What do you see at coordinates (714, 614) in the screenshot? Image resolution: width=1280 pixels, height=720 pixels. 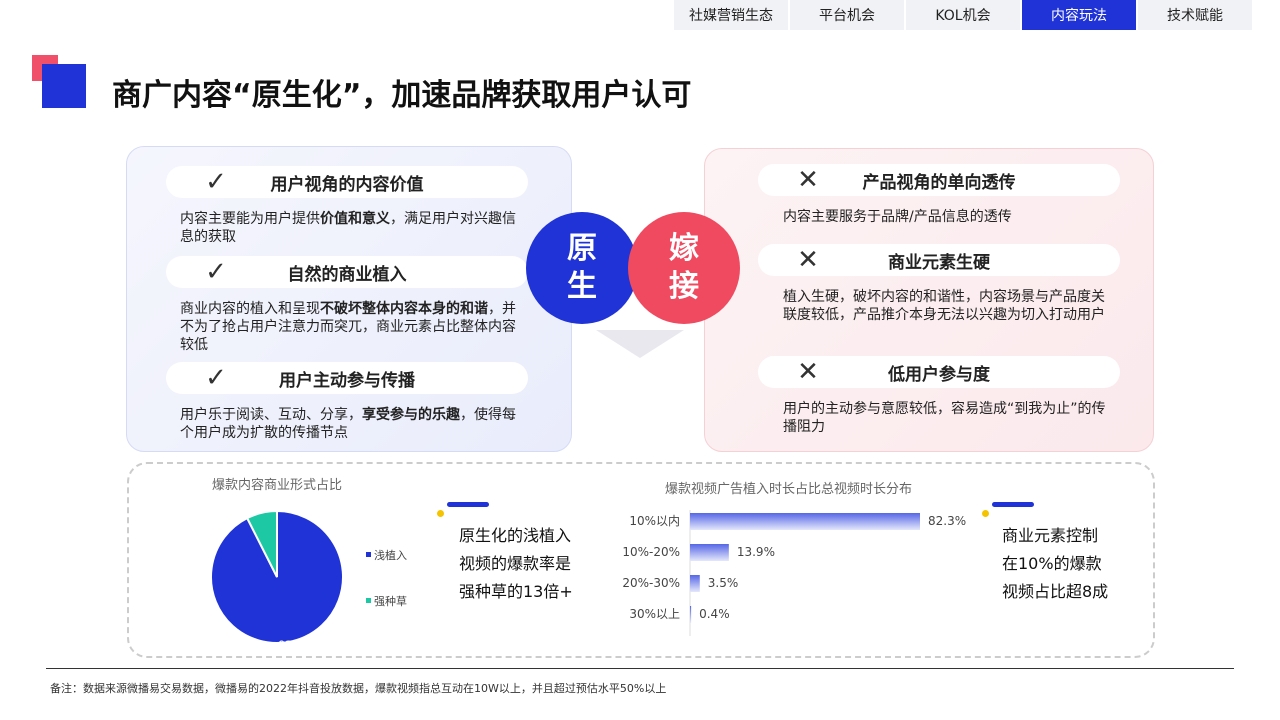 I see `bar-value-label: 0.4%` at bounding box center [714, 614].